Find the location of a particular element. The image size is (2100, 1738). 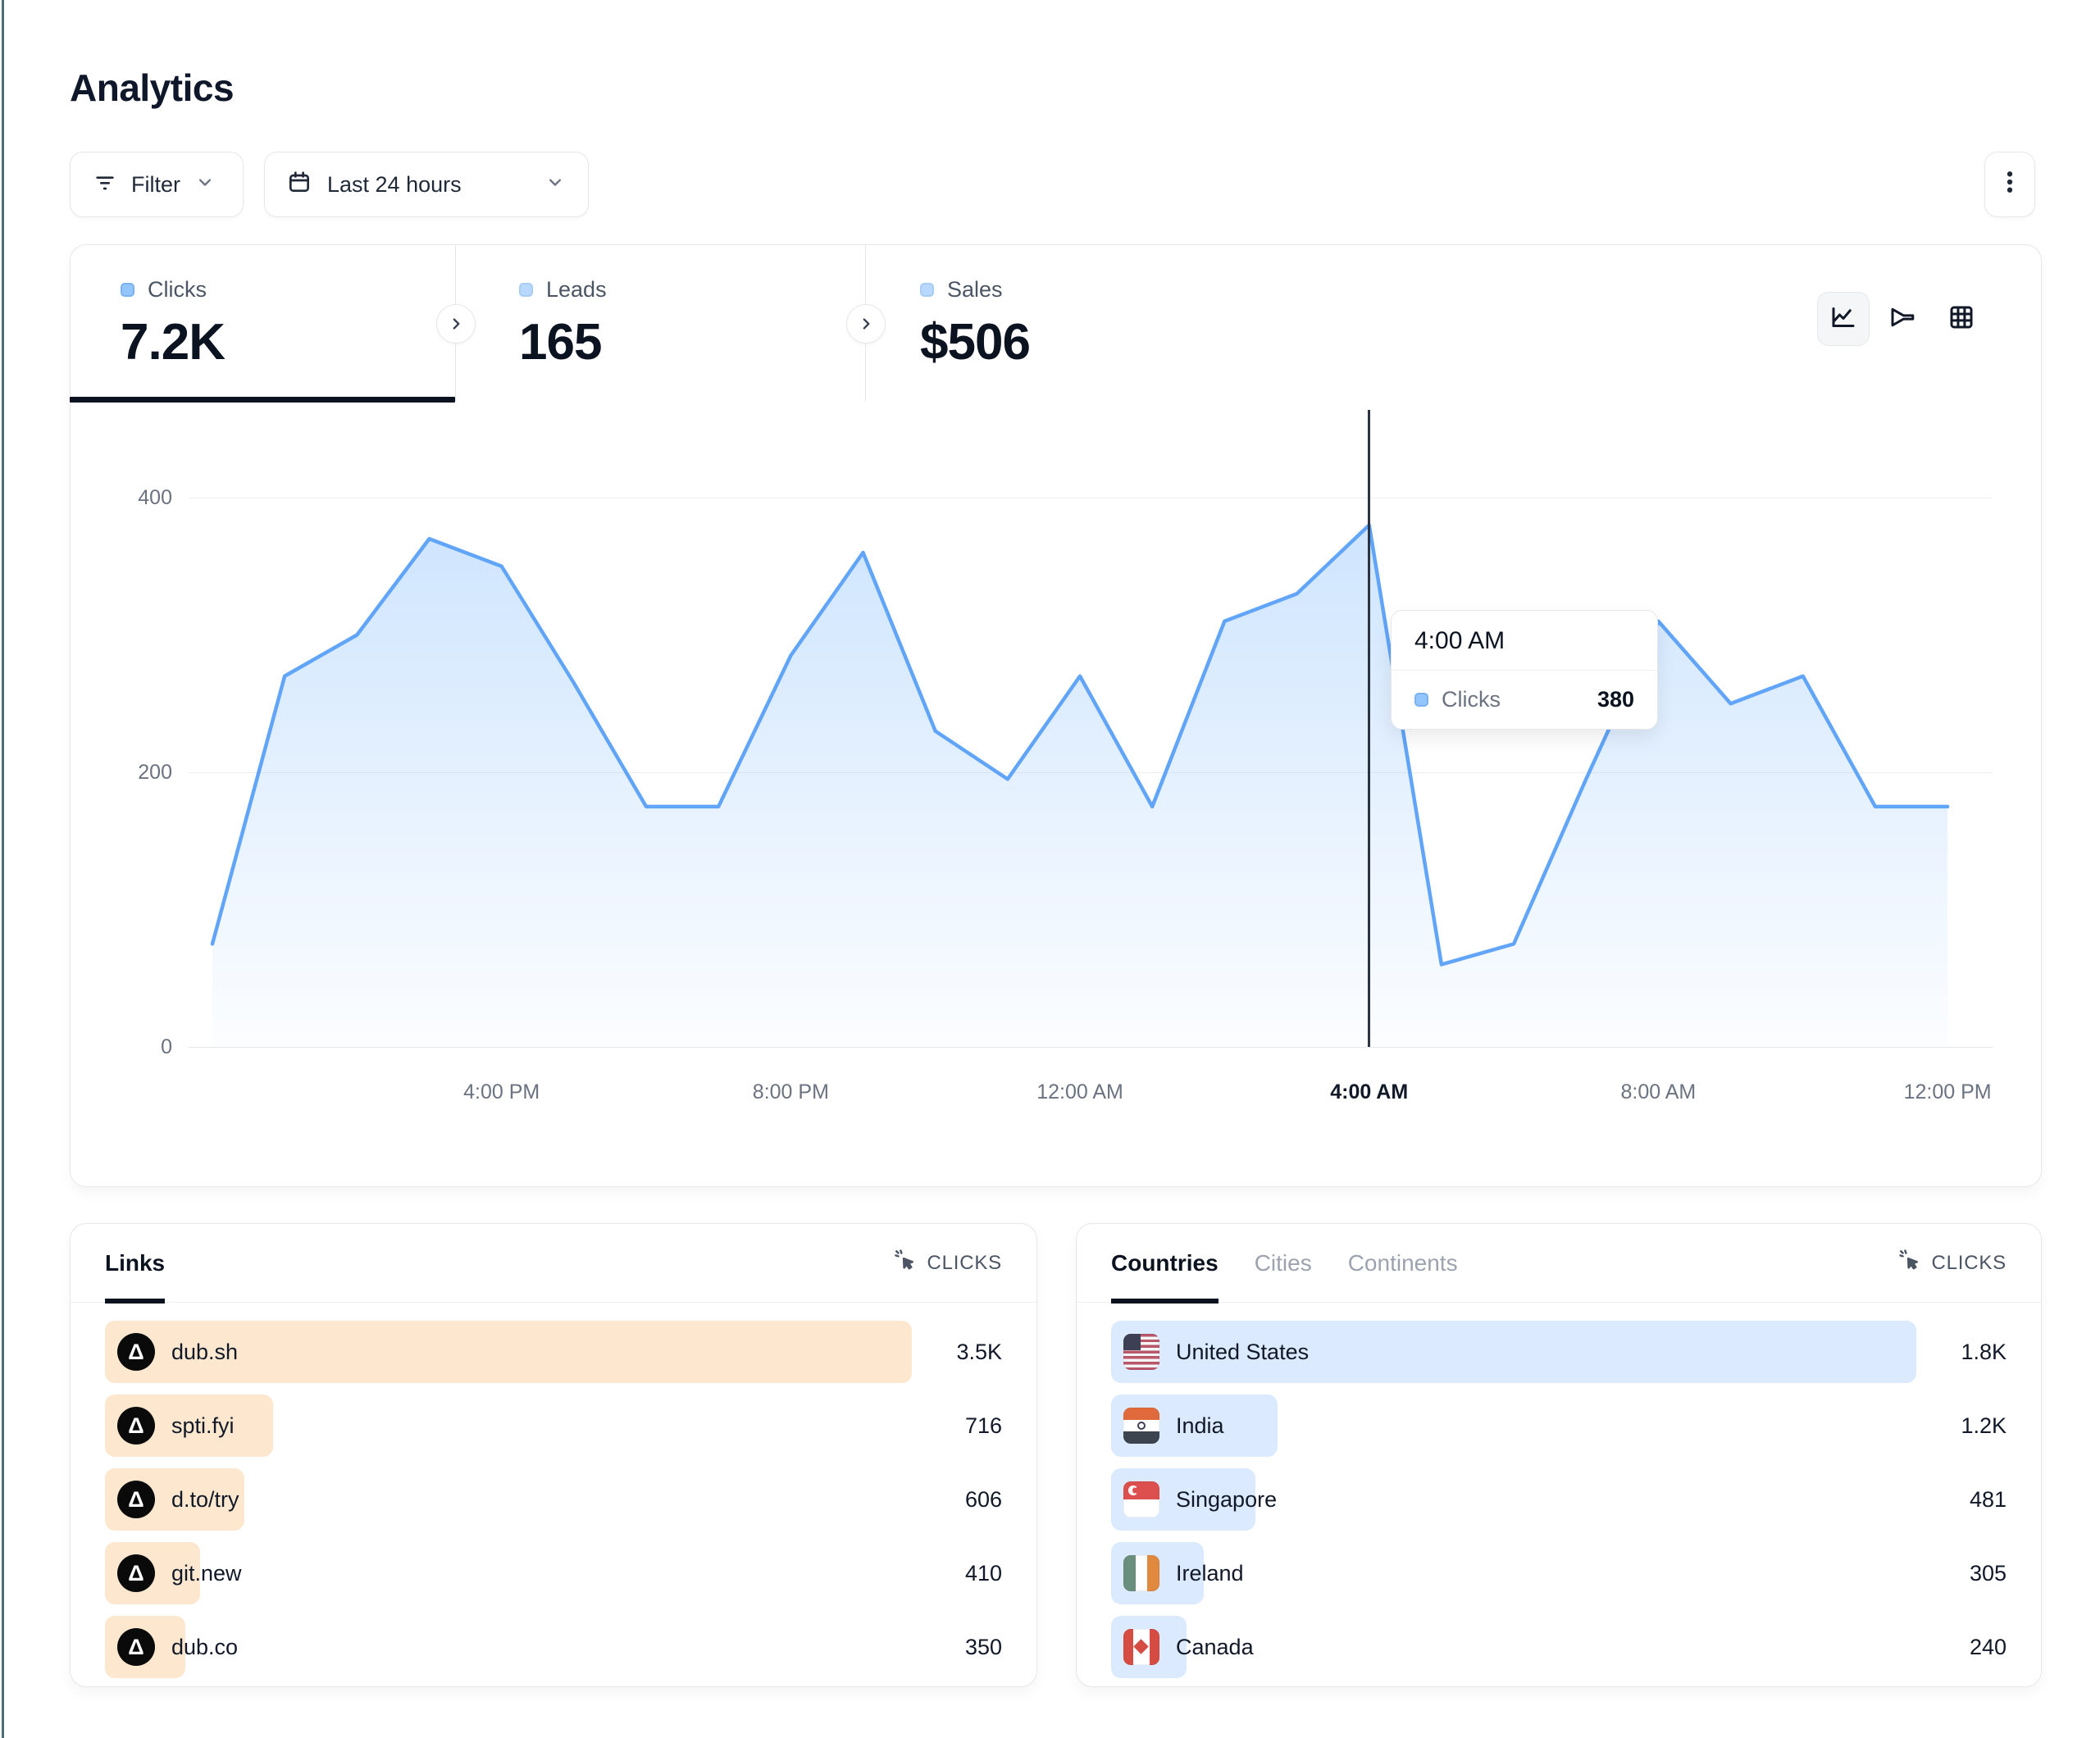

tab-links: Links is located at coordinates (135, 1264).